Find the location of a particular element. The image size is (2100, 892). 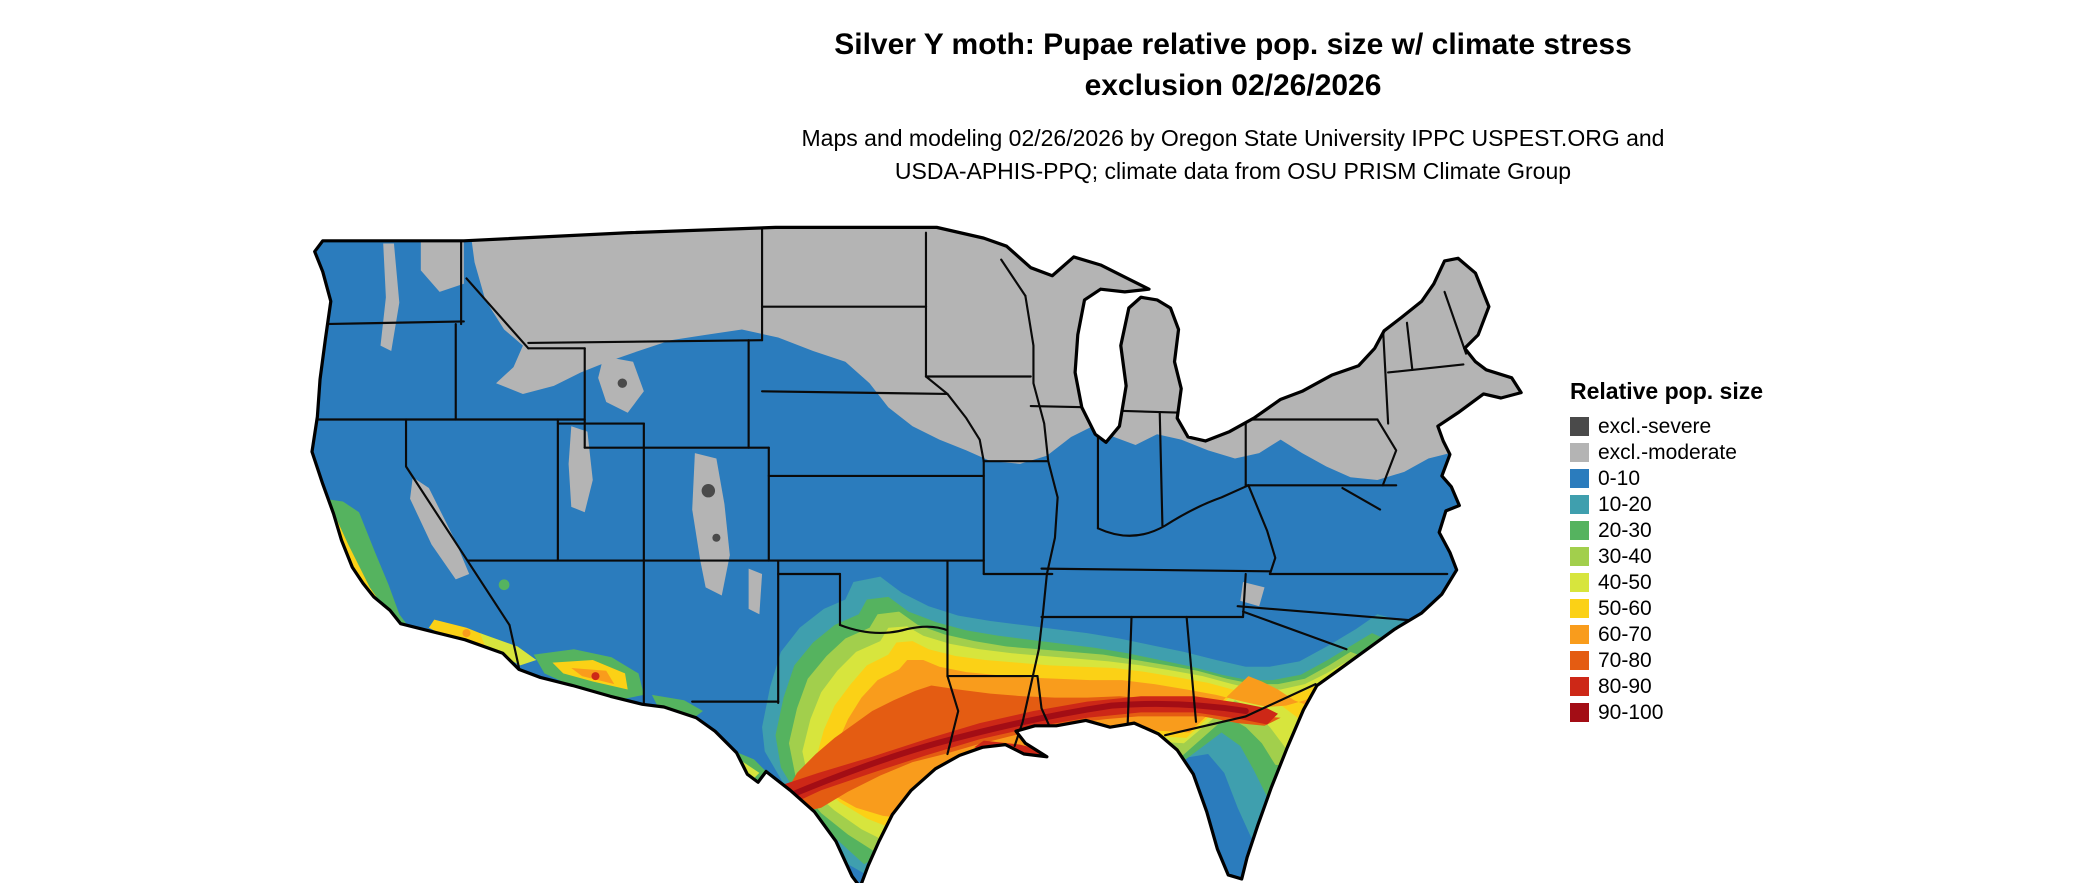

arizona-red-speck is located at coordinates (595, 676).